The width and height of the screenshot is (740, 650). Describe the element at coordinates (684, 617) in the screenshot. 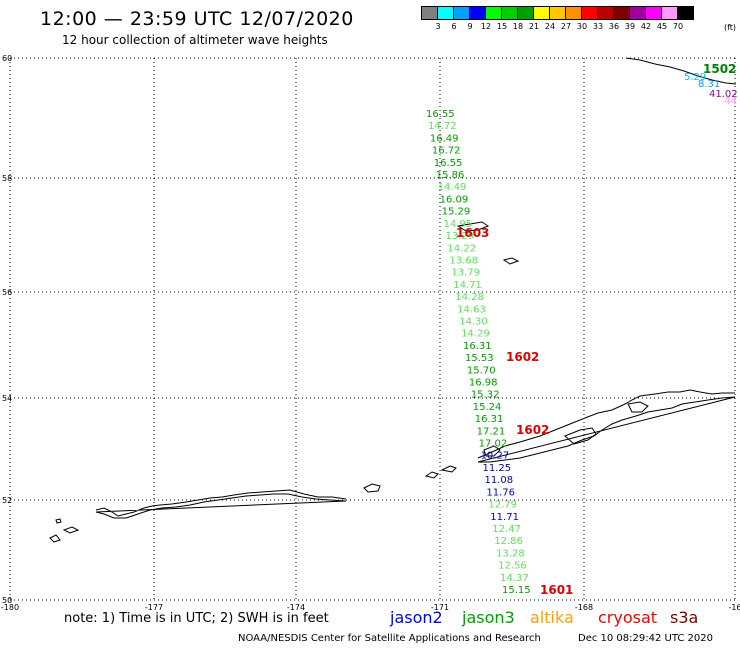

I see `satellite-s3a: s3a` at that location.